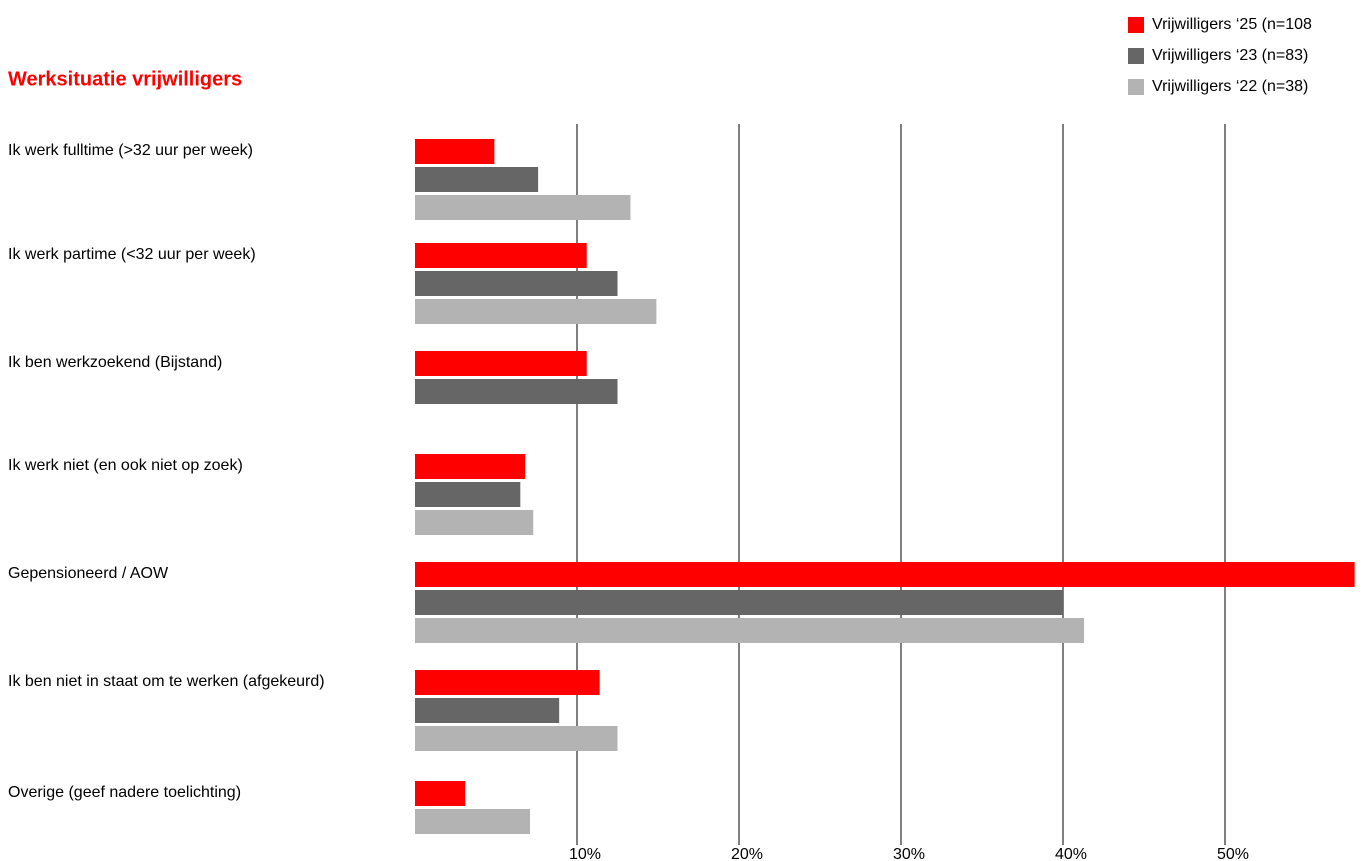  What do you see at coordinates (909, 853) in the screenshot?
I see `x-tick-label: 30%` at bounding box center [909, 853].